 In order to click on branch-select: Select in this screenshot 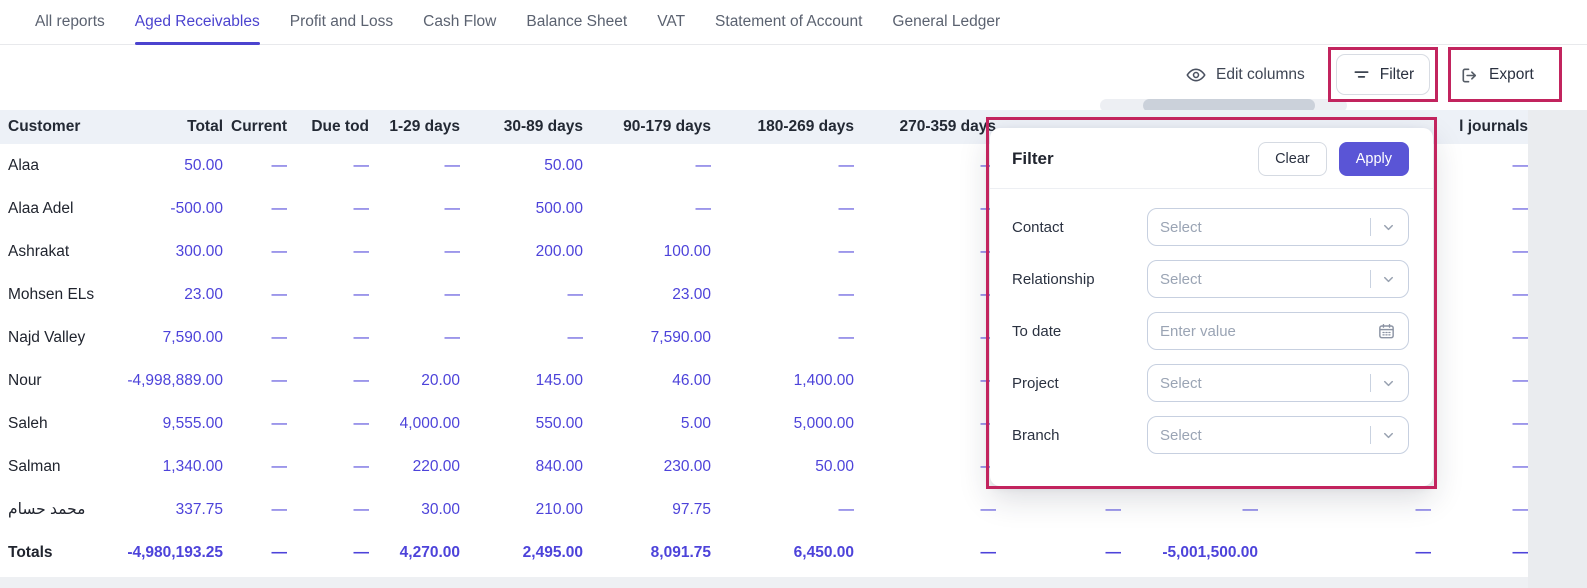, I will do `click(1278, 435)`.